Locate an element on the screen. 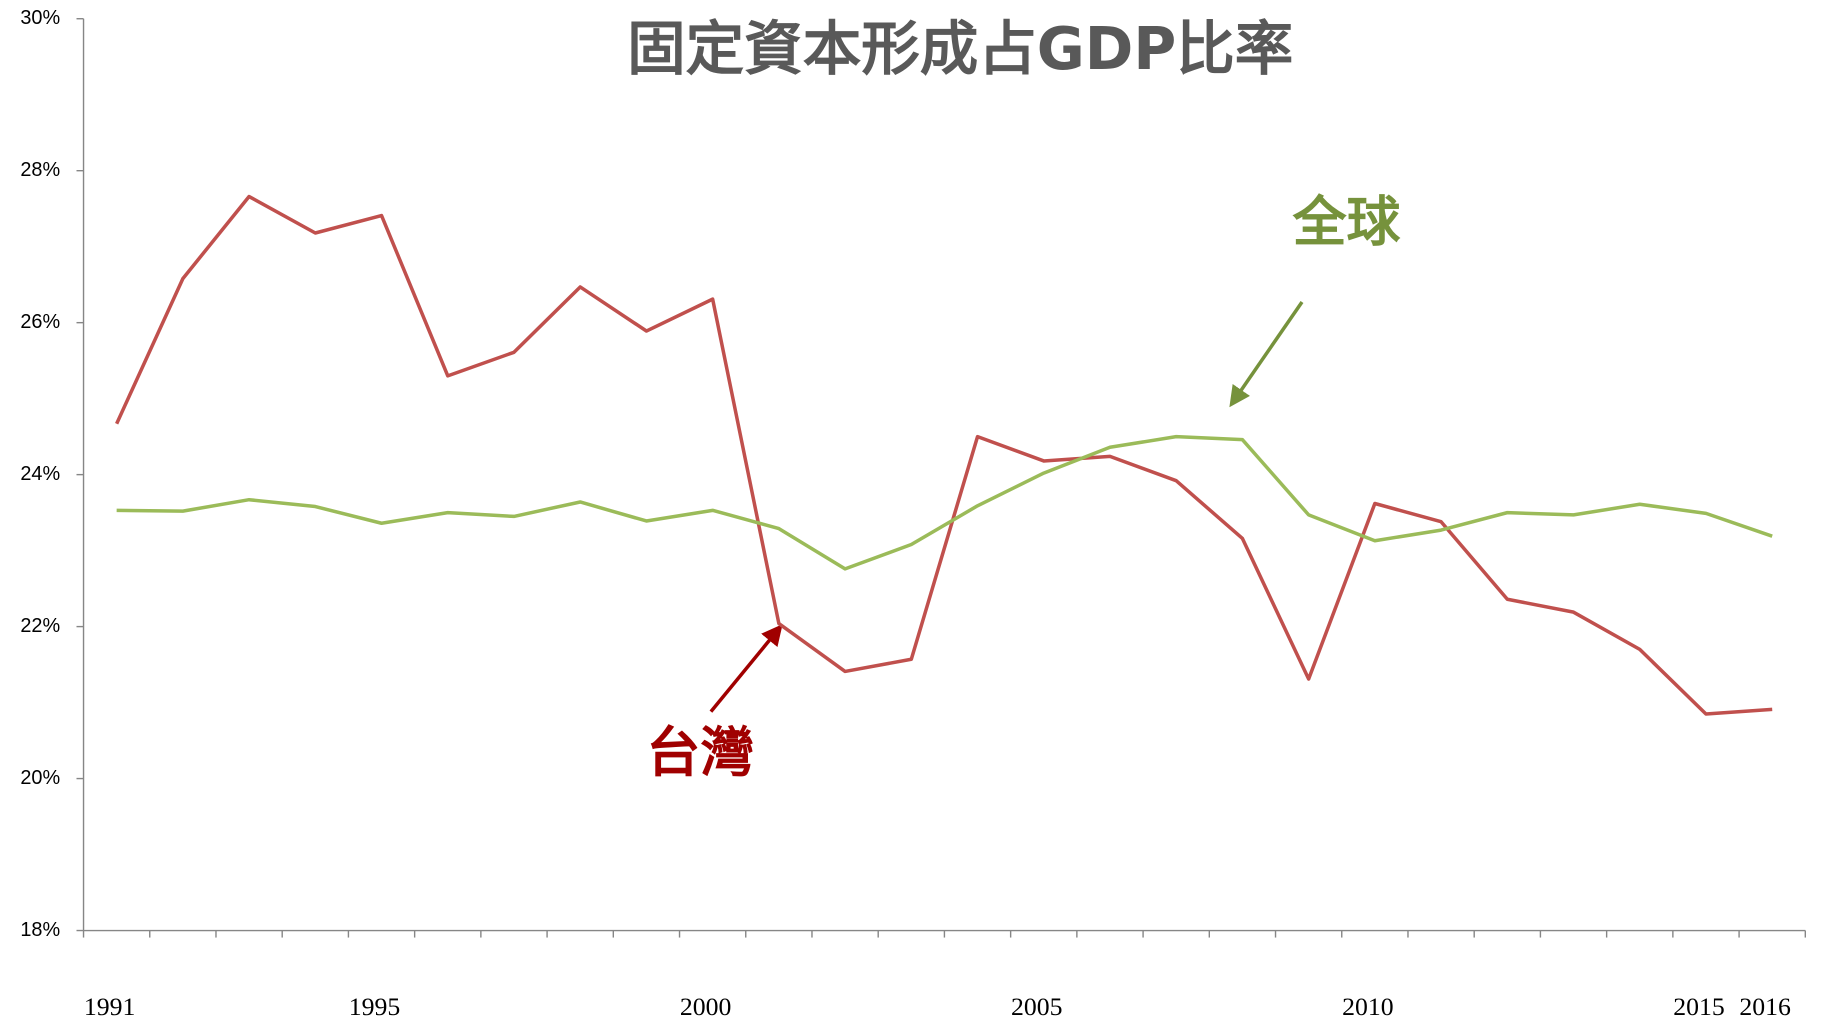  x-tick-label: 2005 is located at coordinates (1037, 1006).